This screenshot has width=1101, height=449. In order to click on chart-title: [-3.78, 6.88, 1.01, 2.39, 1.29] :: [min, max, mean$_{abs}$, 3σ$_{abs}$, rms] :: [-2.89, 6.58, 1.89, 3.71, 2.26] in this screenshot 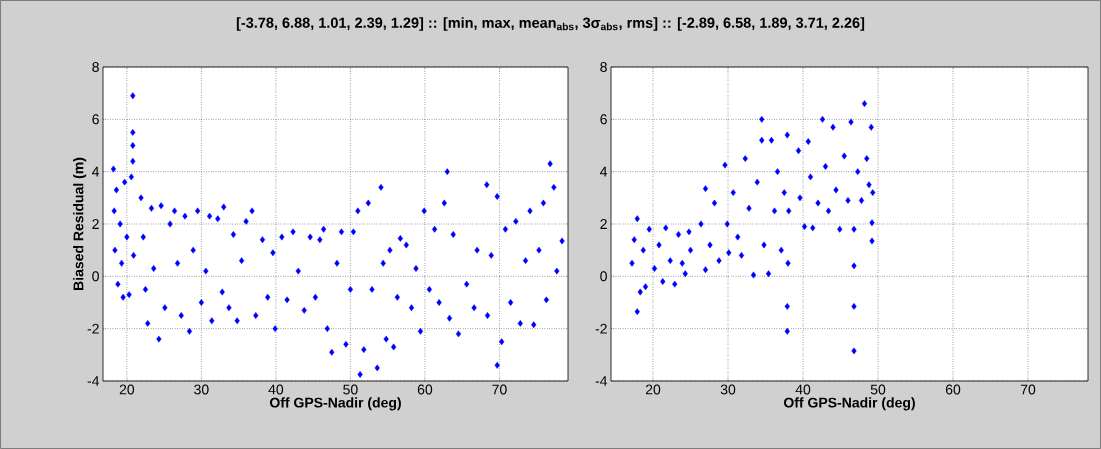, I will do `click(550, 24)`.